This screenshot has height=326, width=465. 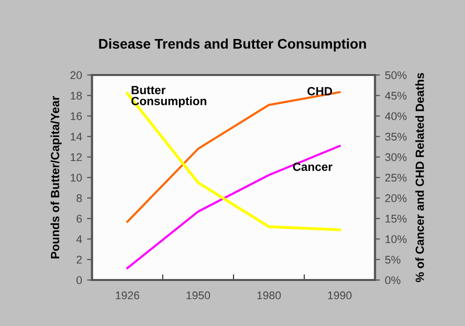 What do you see at coordinates (396, 136) in the screenshot?
I see `y2-tick-label: 35%` at bounding box center [396, 136].